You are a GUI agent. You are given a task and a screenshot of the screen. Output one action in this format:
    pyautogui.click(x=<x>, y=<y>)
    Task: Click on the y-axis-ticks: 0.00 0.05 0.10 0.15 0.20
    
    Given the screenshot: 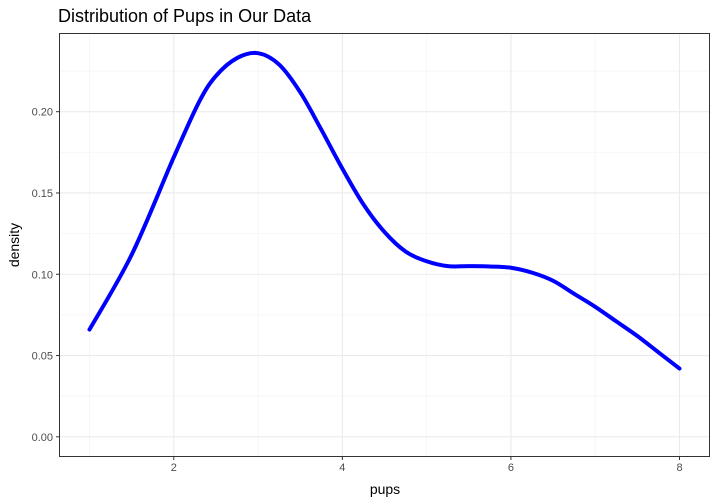 What is the action you would take?
    pyautogui.click(x=46, y=275)
    